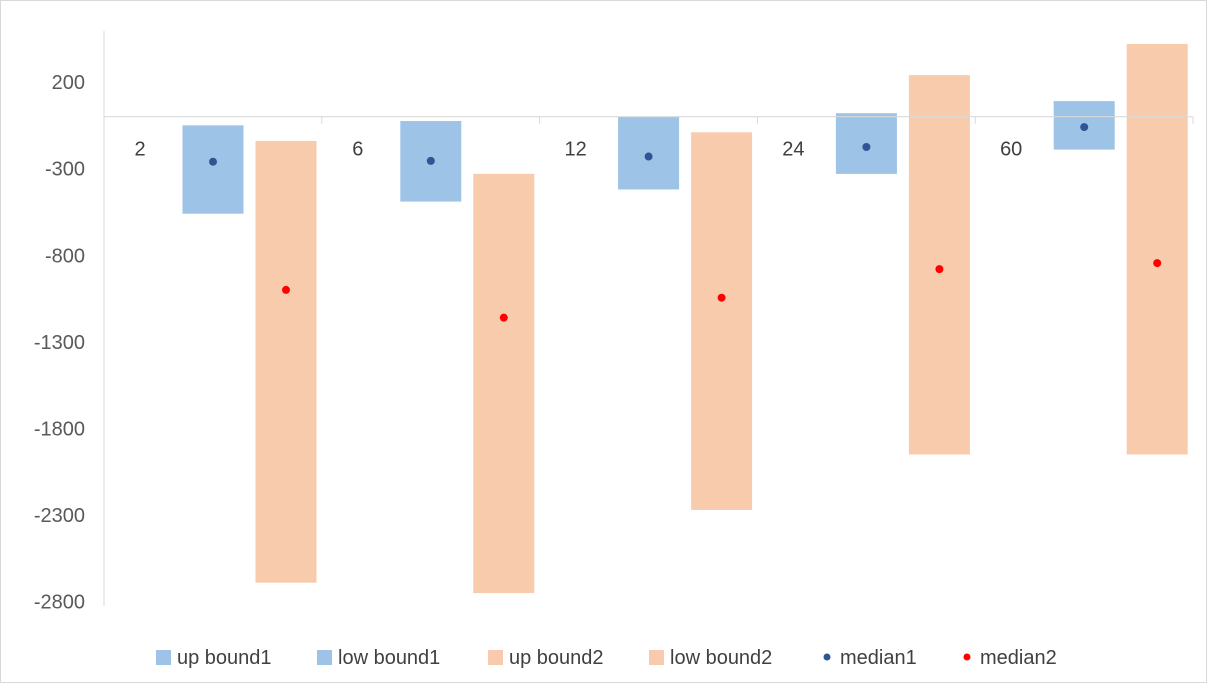 The width and height of the screenshot is (1207, 684). Describe the element at coordinates (648, 138) in the screenshot. I see `x-axis: 2 6 12 24 60` at that location.